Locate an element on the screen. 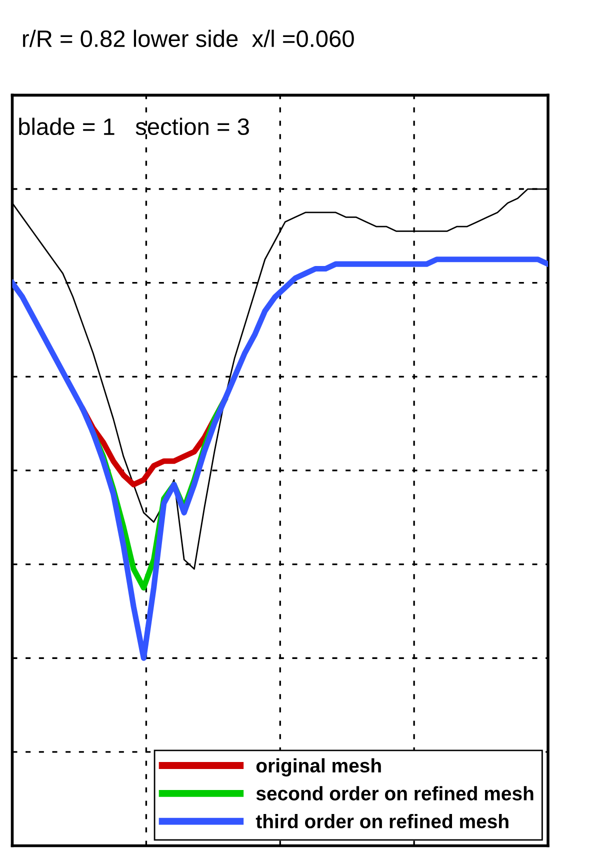  legend-label: second order on refined mesh is located at coordinates (395, 793).